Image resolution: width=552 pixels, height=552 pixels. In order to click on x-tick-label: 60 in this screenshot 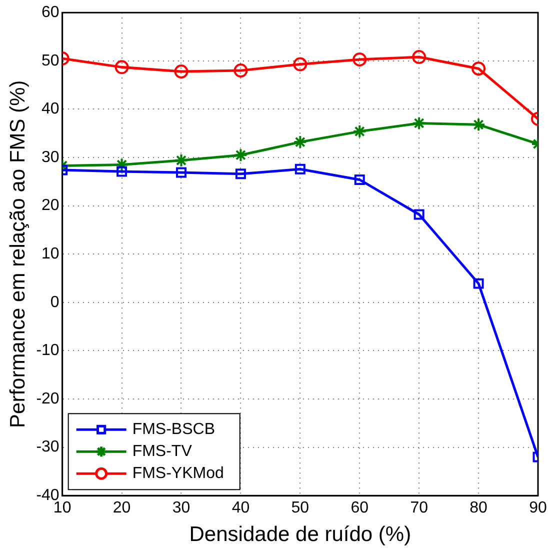, I will do `click(359, 508)`.